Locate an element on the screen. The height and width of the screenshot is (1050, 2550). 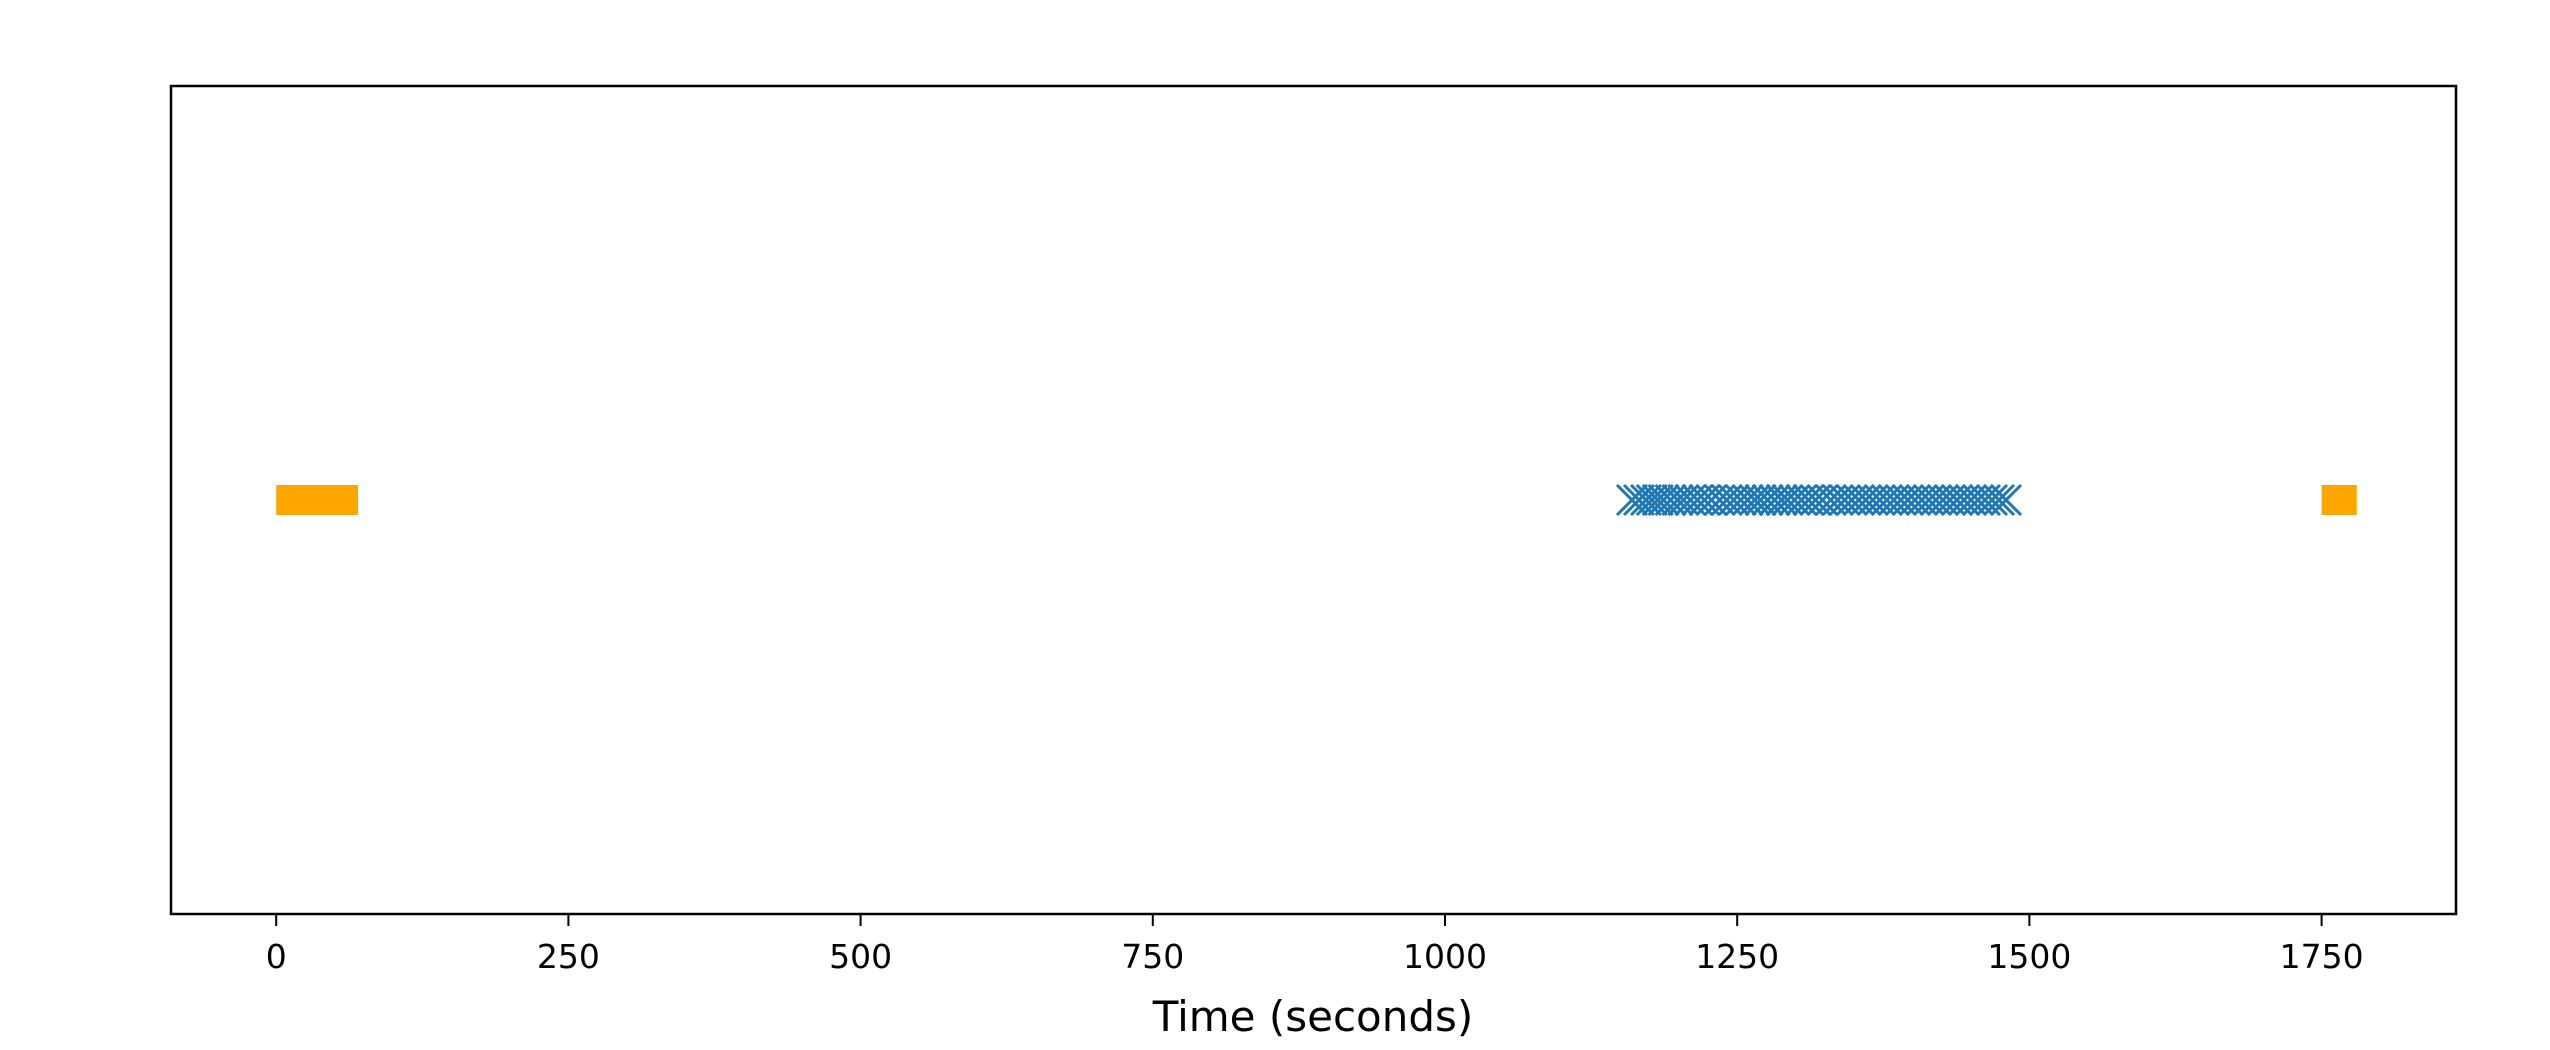
x-tick-label: 1500 is located at coordinates (2029, 956).